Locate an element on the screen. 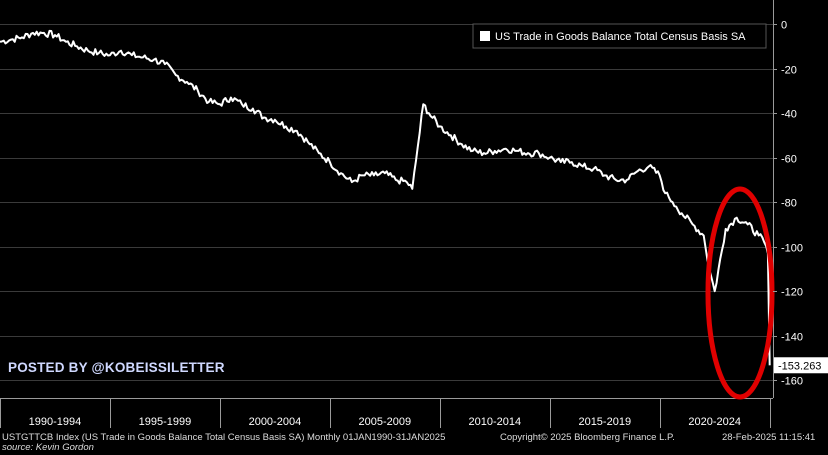  y-tick-labels: 0 -20 -40 -60 -80 -100 -120 -140 -160 is located at coordinates (788, 204).